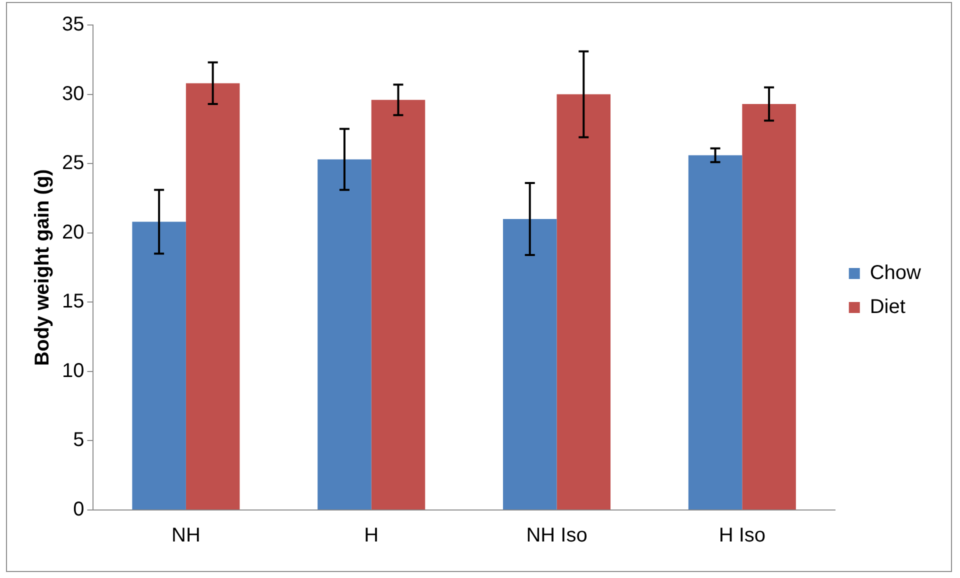 This screenshot has height=578, width=960. I want to click on y-tick-label: 35, so click(73, 25).